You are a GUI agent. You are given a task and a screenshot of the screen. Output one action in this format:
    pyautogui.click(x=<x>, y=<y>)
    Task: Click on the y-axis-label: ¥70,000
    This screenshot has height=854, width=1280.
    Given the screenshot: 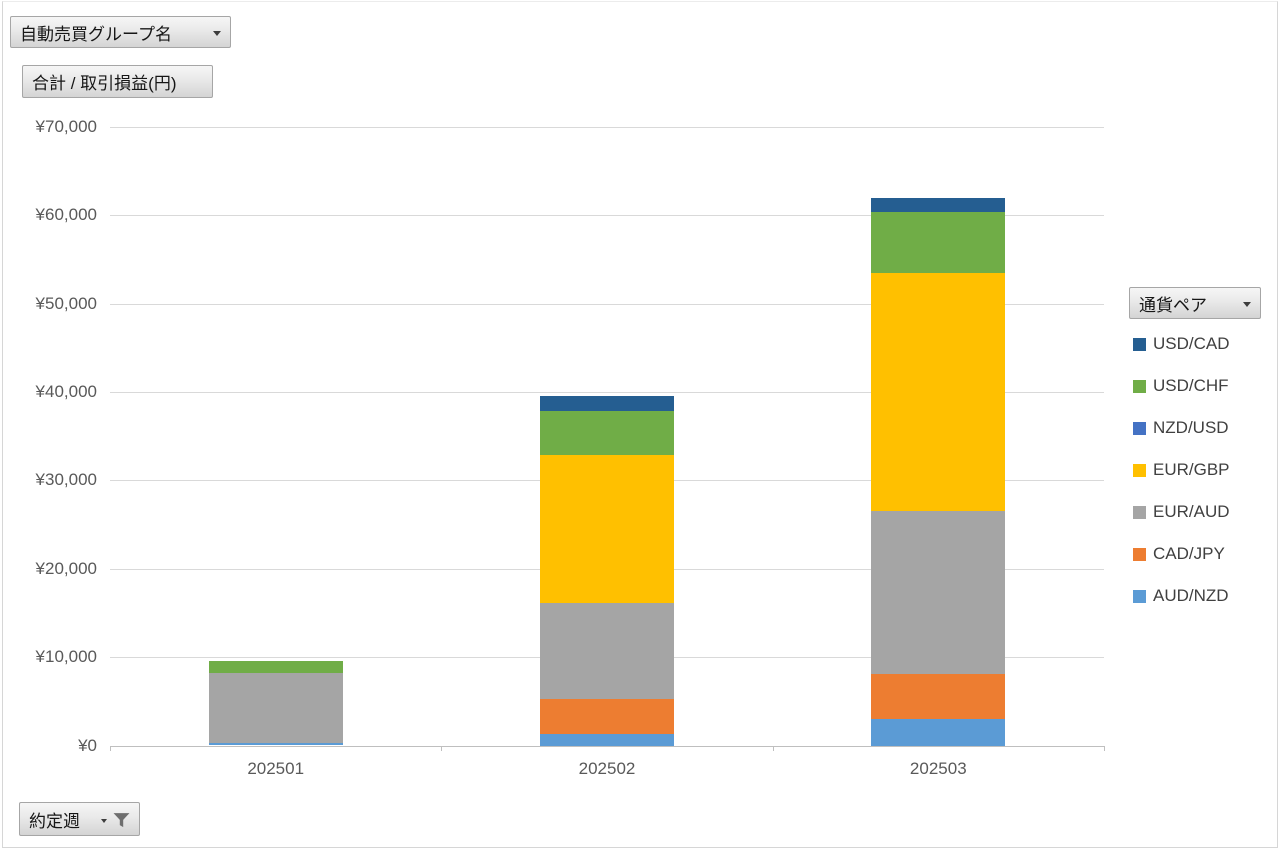 What is the action you would take?
    pyautogui.click(x=66, y=126)
    